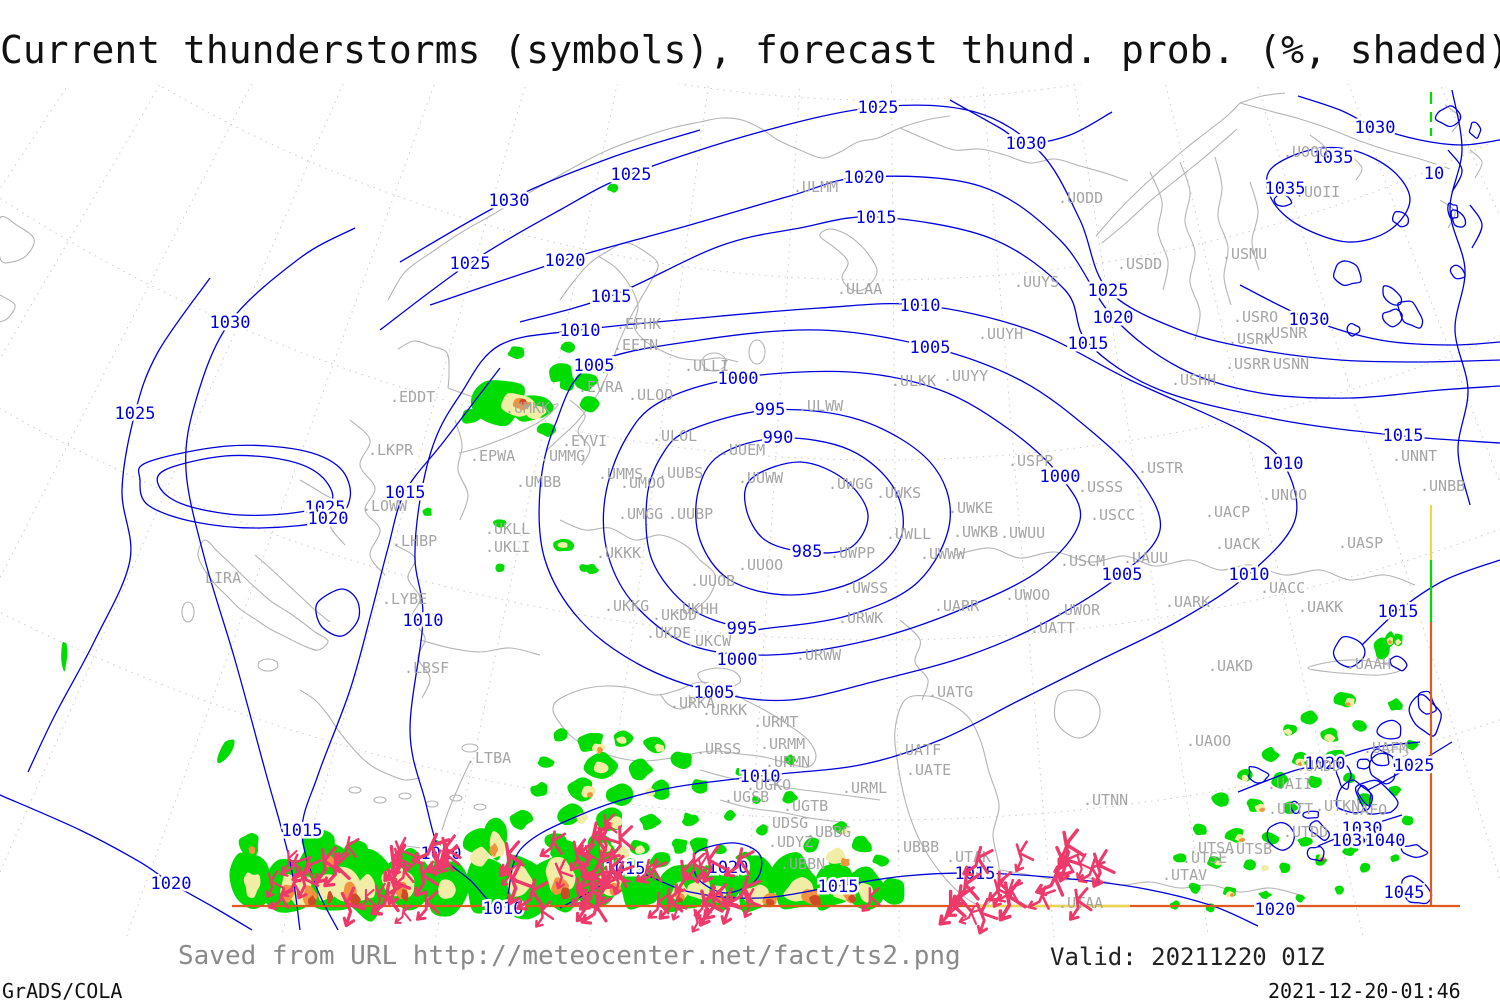 The image size is (1500, 1000). I want to click on station-label: .UACP, so click(1227, 512).